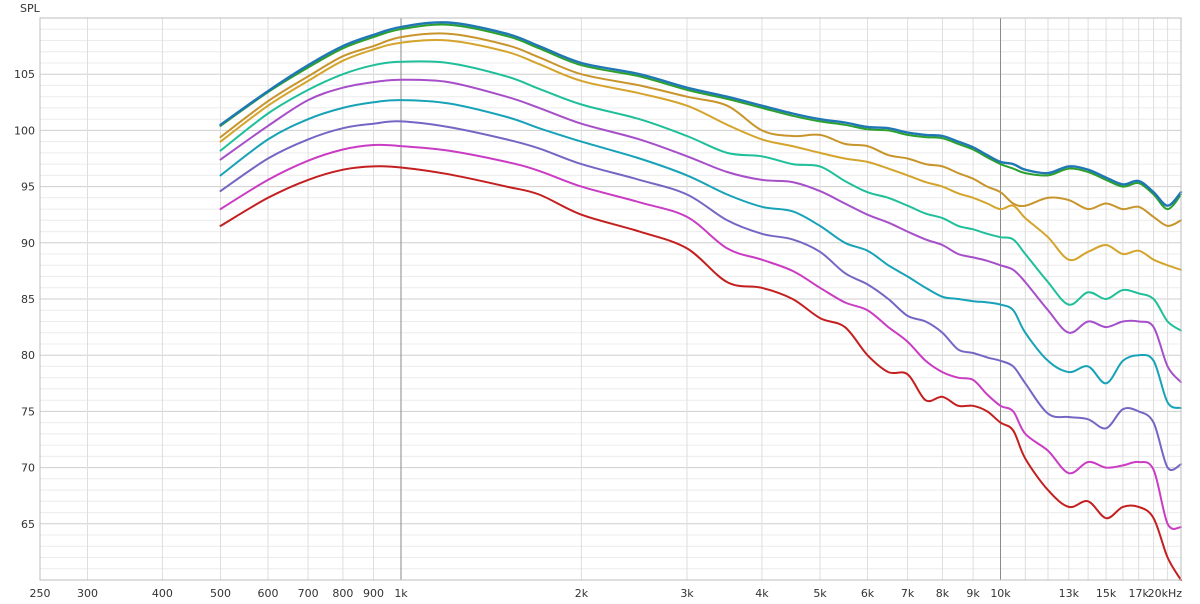 This screenshot has width=1200, height=604. What do you see at coordinates (28, 299) in the screenshot?
I see `y-tick-label: 85` at bounding box center [28, 299].